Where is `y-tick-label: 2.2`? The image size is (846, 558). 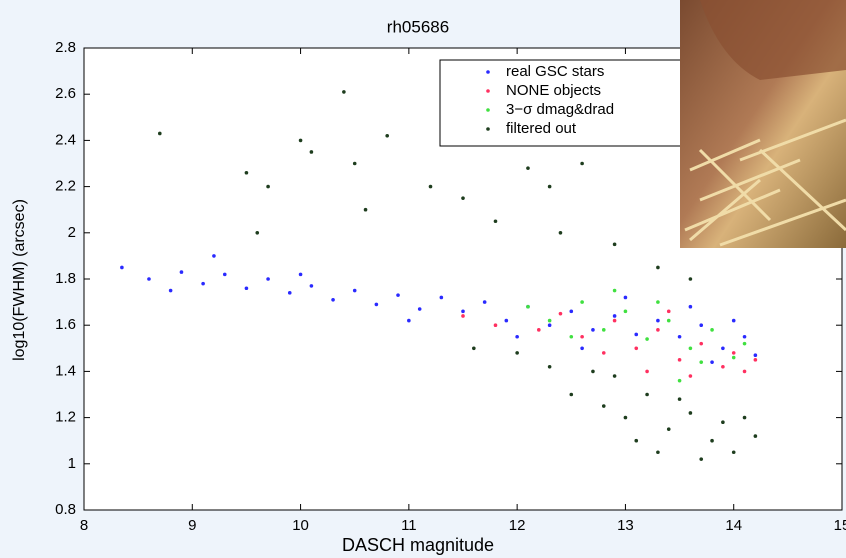 y-tick-label: 2.2 is located at coordinates (65, 186).